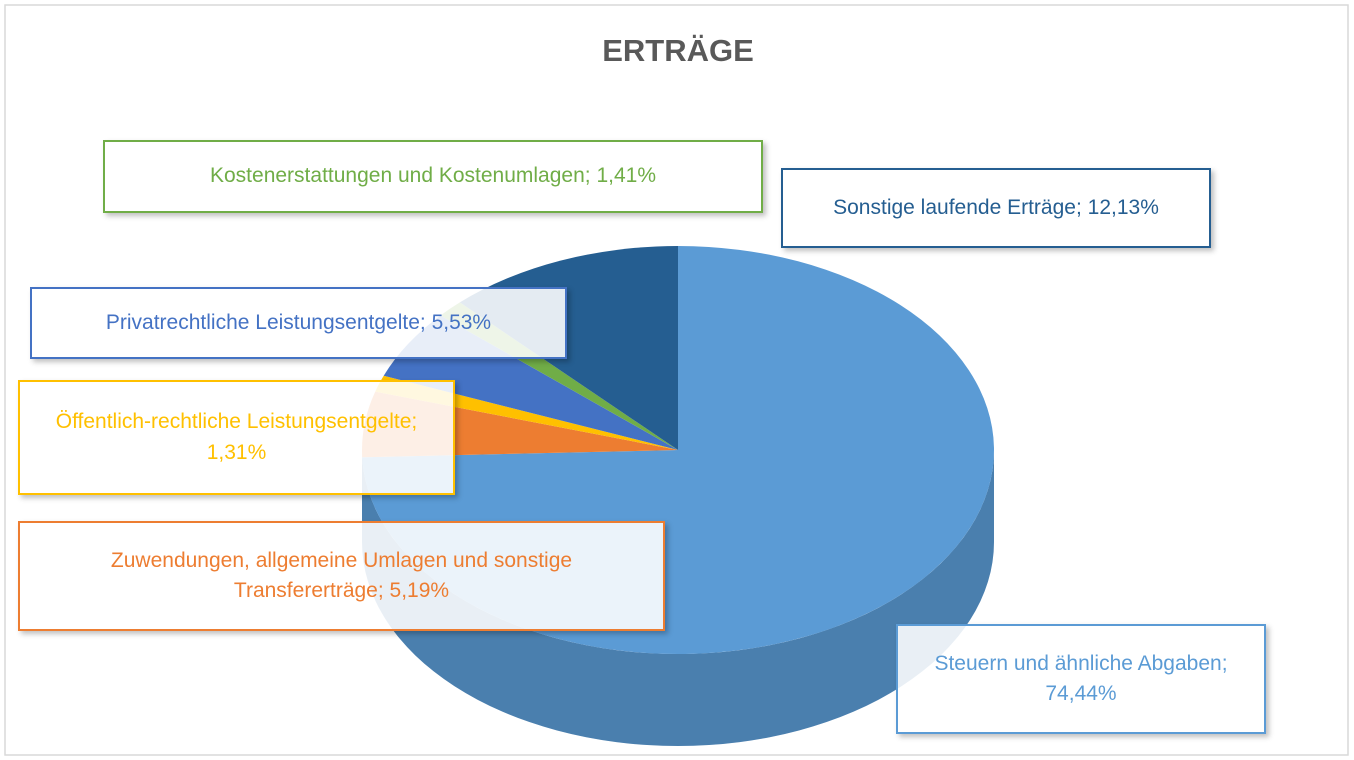 This screenshot has height=760, width=1354. I want to click on data-label: Steuern und ähnliche Abgaben; 74,44%, so click(1081, 679).